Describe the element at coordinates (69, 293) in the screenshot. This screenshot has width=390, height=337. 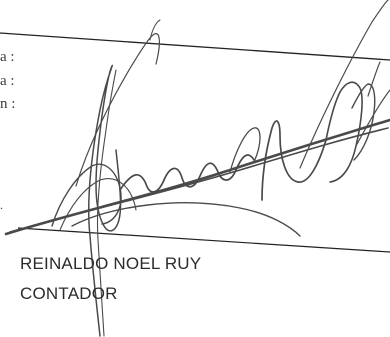
I see `signer-role: CONTADOR` at that location.